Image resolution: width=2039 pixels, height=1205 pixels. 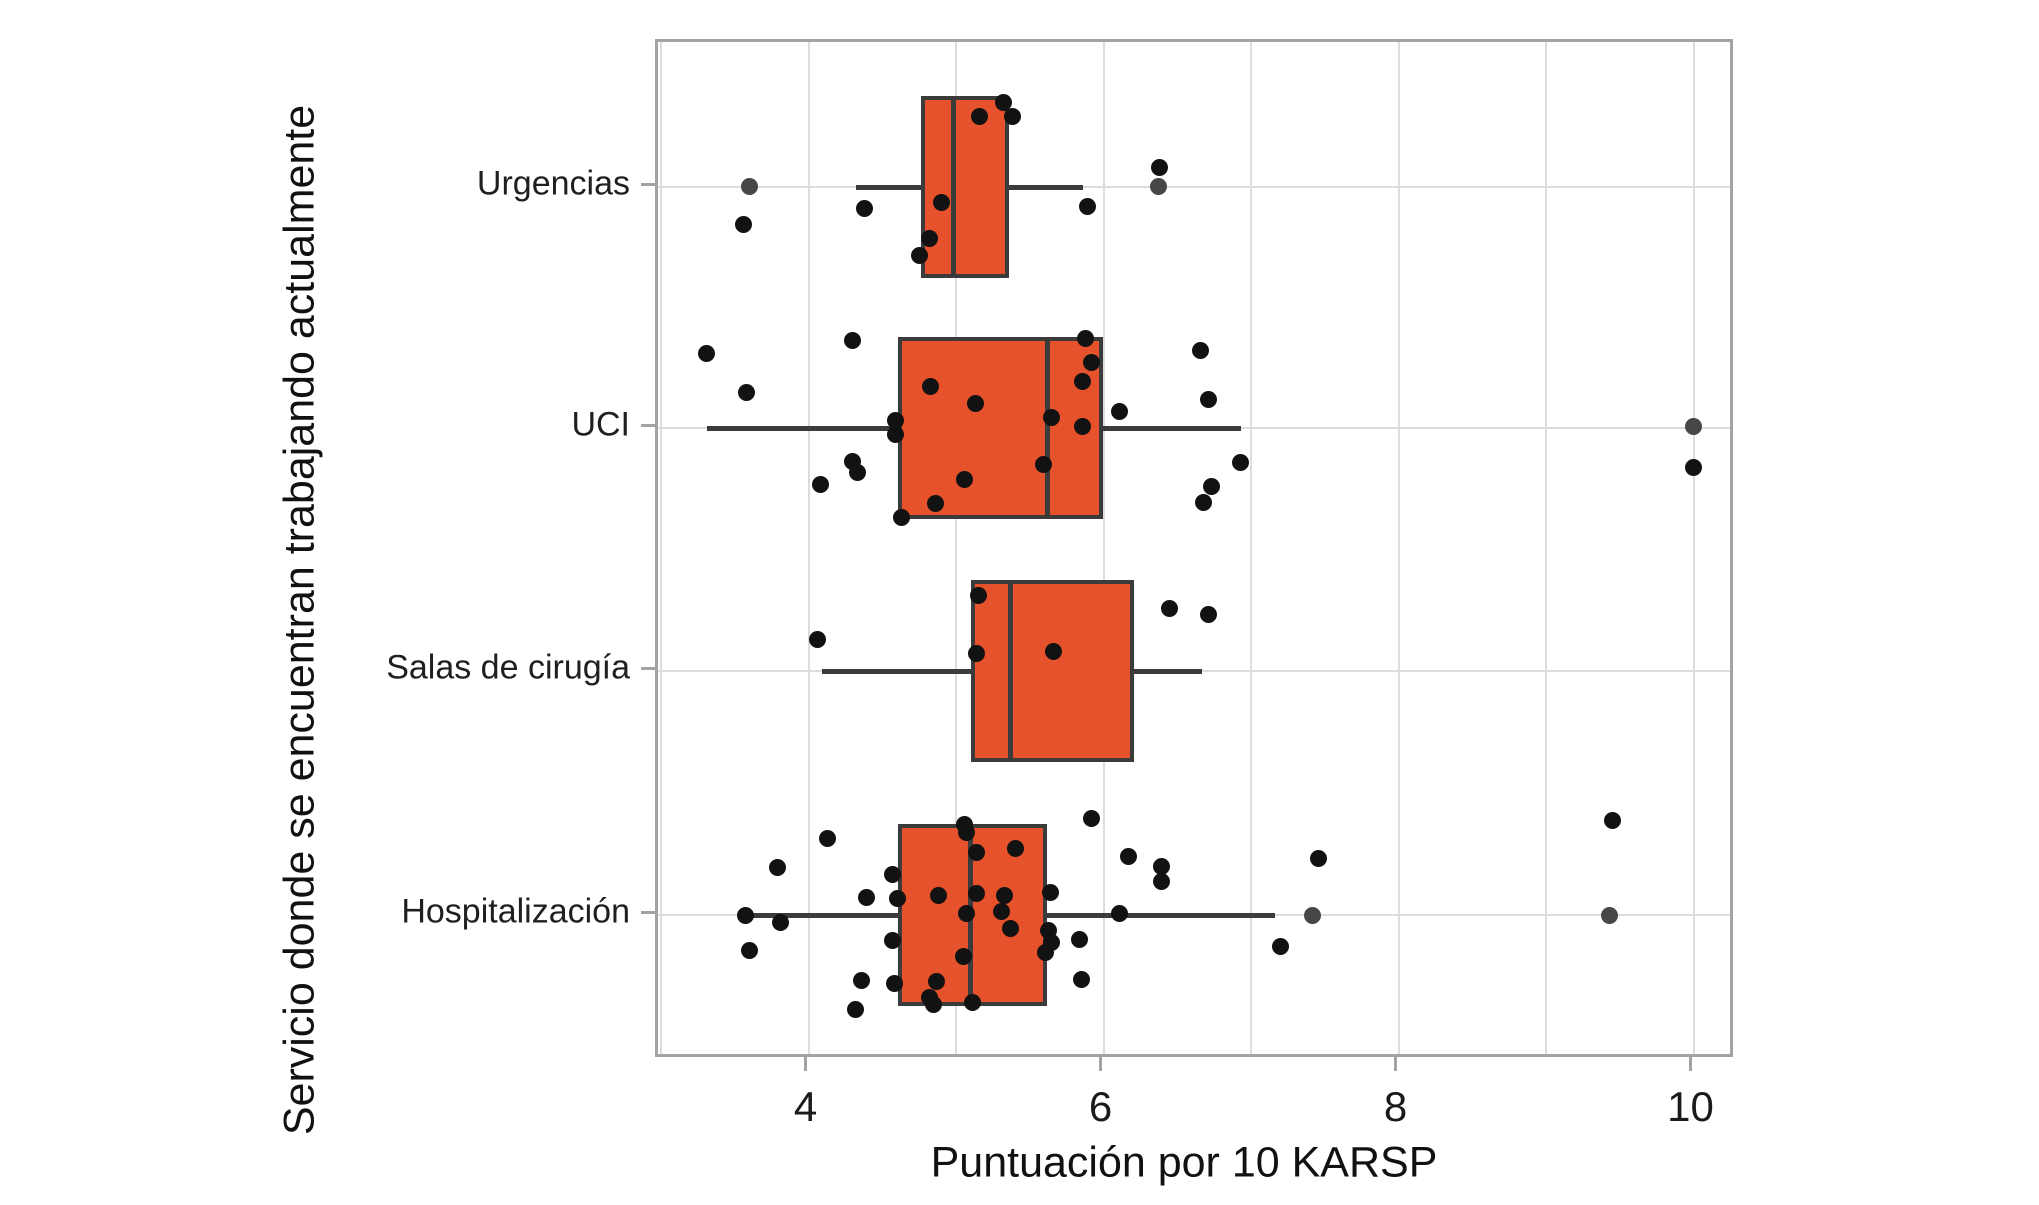 I want to click on box-uci, so click(x=1001, y=428).